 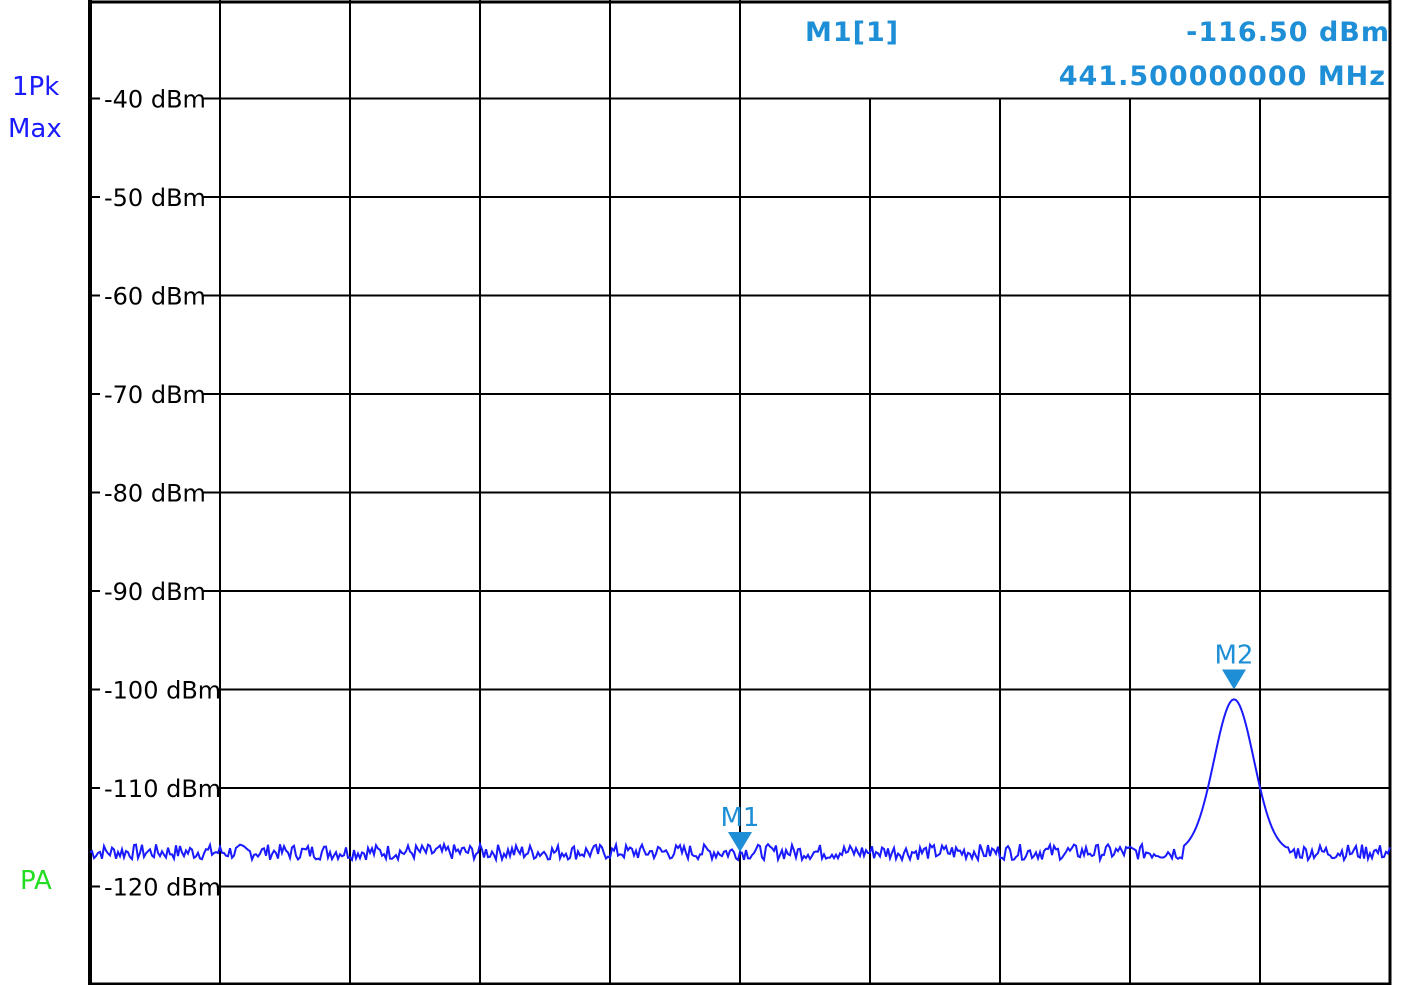 What do you see at coordinates (162, 789) in the screenshot?
I see `y-tick-label: -110 dBm` at bounding box center [162, 789].